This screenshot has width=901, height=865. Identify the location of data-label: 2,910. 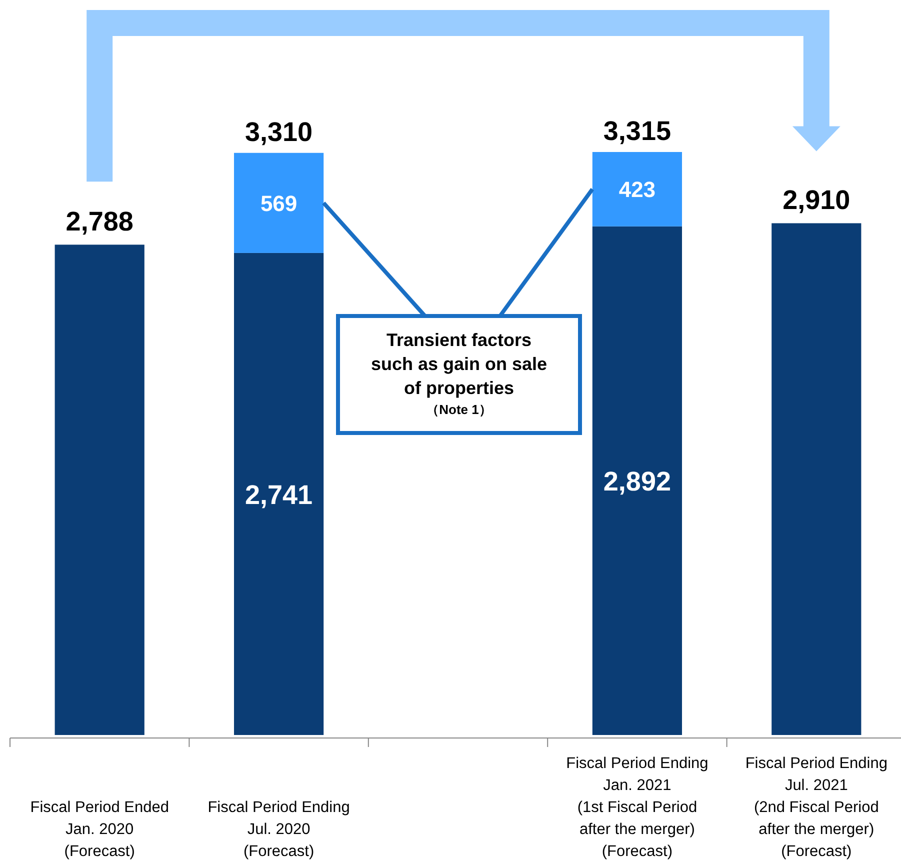
(816, 200).